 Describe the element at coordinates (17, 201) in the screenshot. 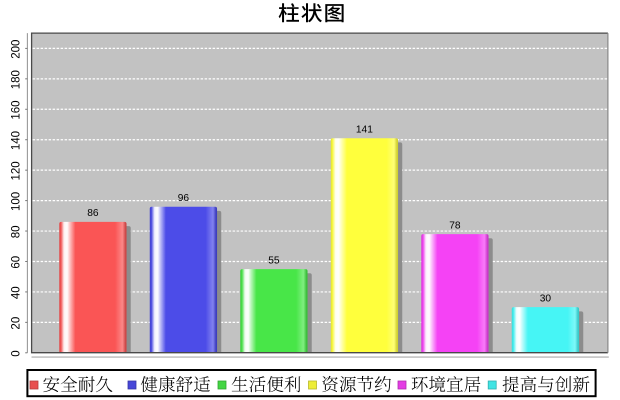

I see `svg-text: 100` at that location.